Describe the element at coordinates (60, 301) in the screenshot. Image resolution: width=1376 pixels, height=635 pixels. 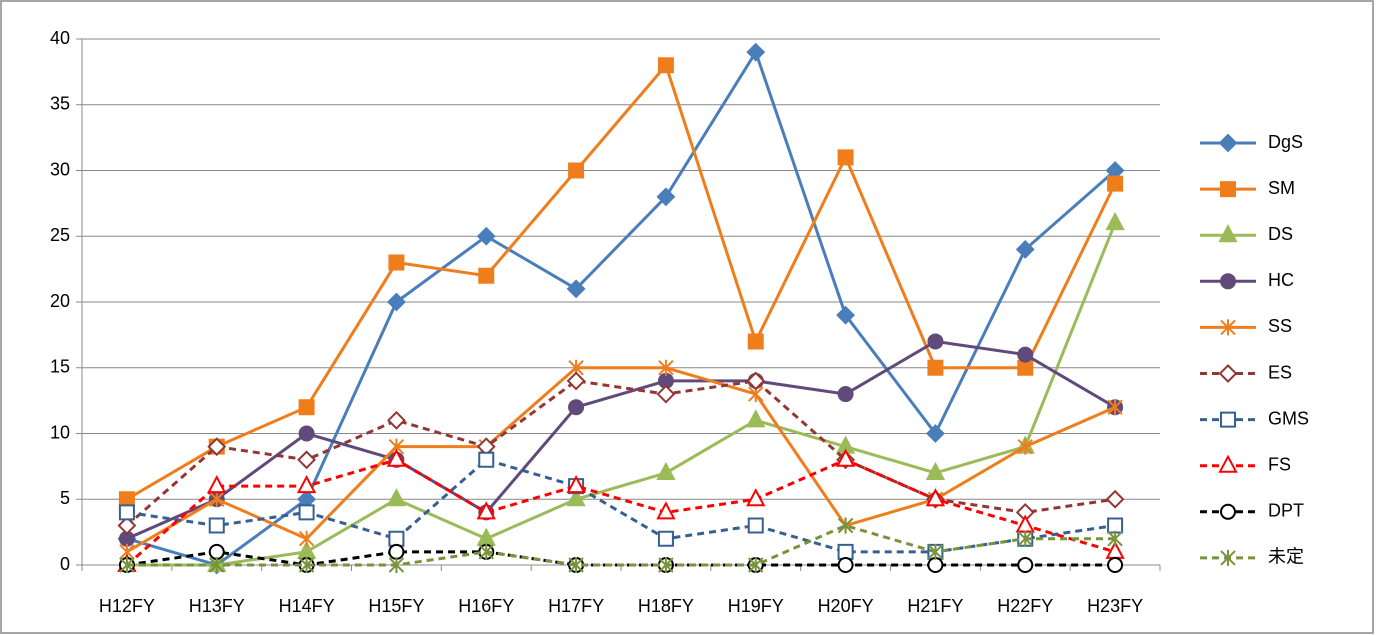
I see `y-tick-label: 20` at that location.